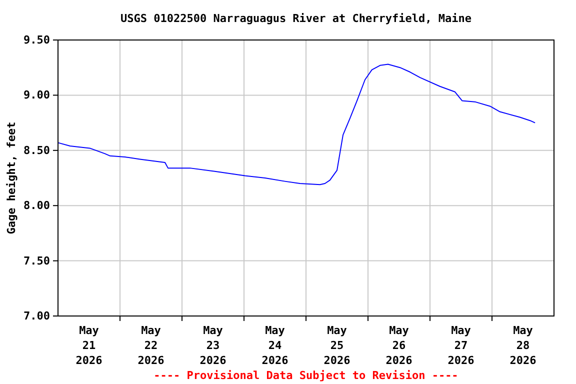 The image size is (576, 384). I want to click on x-tick-label: May 28 2026, so click(523, 345).